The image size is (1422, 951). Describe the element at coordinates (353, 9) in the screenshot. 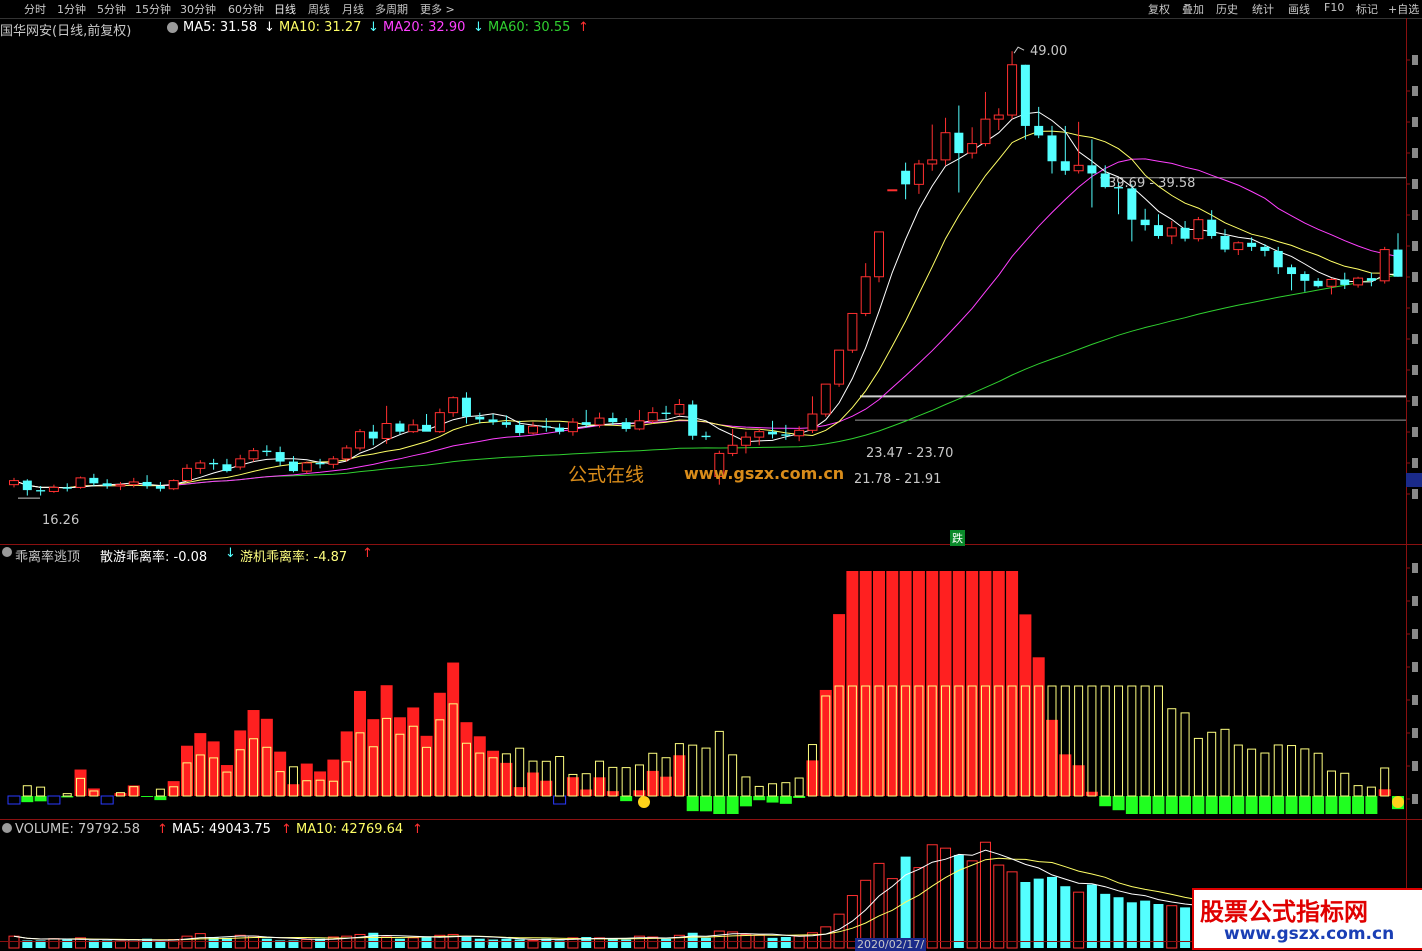

I see `period-tab-8: 月线` at that location.